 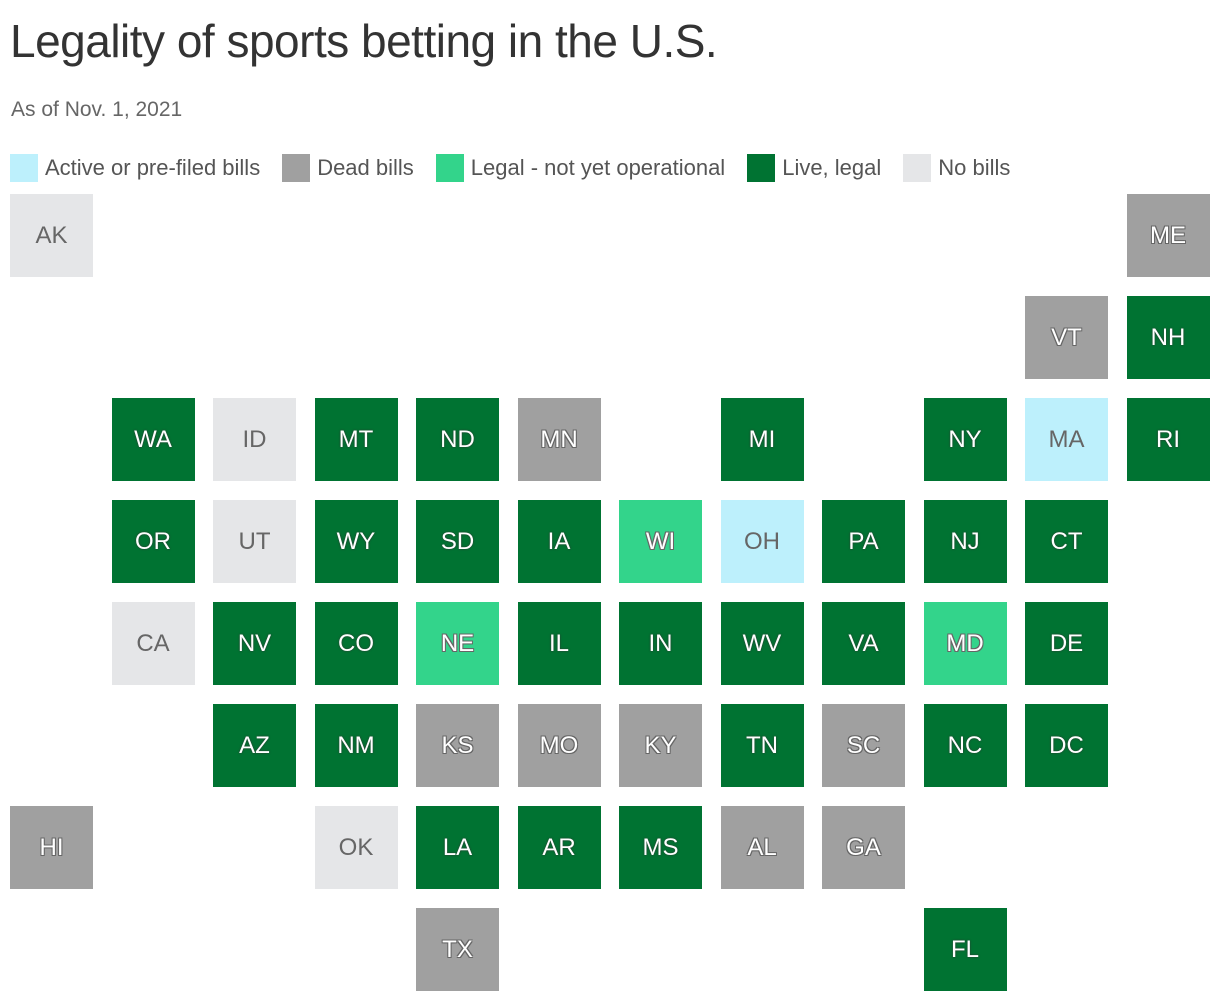 I want to click on state-tile: LA, so click(x=457, y=847).